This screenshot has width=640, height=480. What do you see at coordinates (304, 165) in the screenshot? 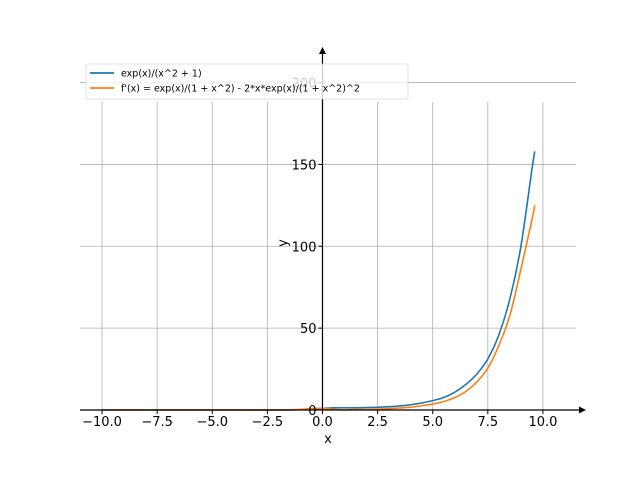
I see `y-tick-label: 150` at bounding box center [304, 165].